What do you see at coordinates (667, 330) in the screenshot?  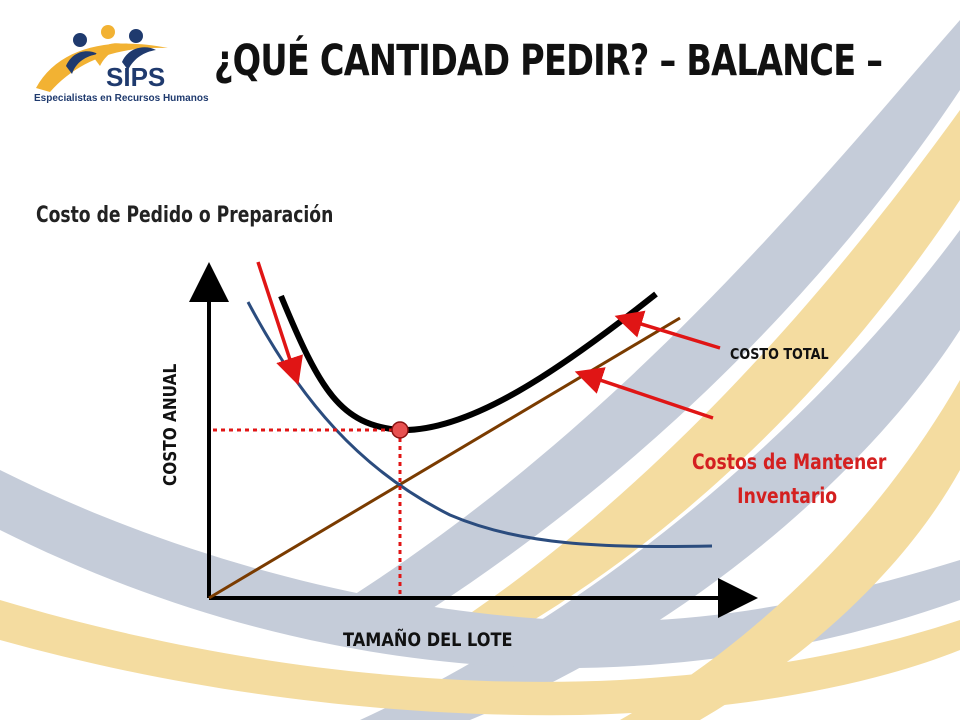 I see `total-cost-arrow` at bounding box center [667, 330].